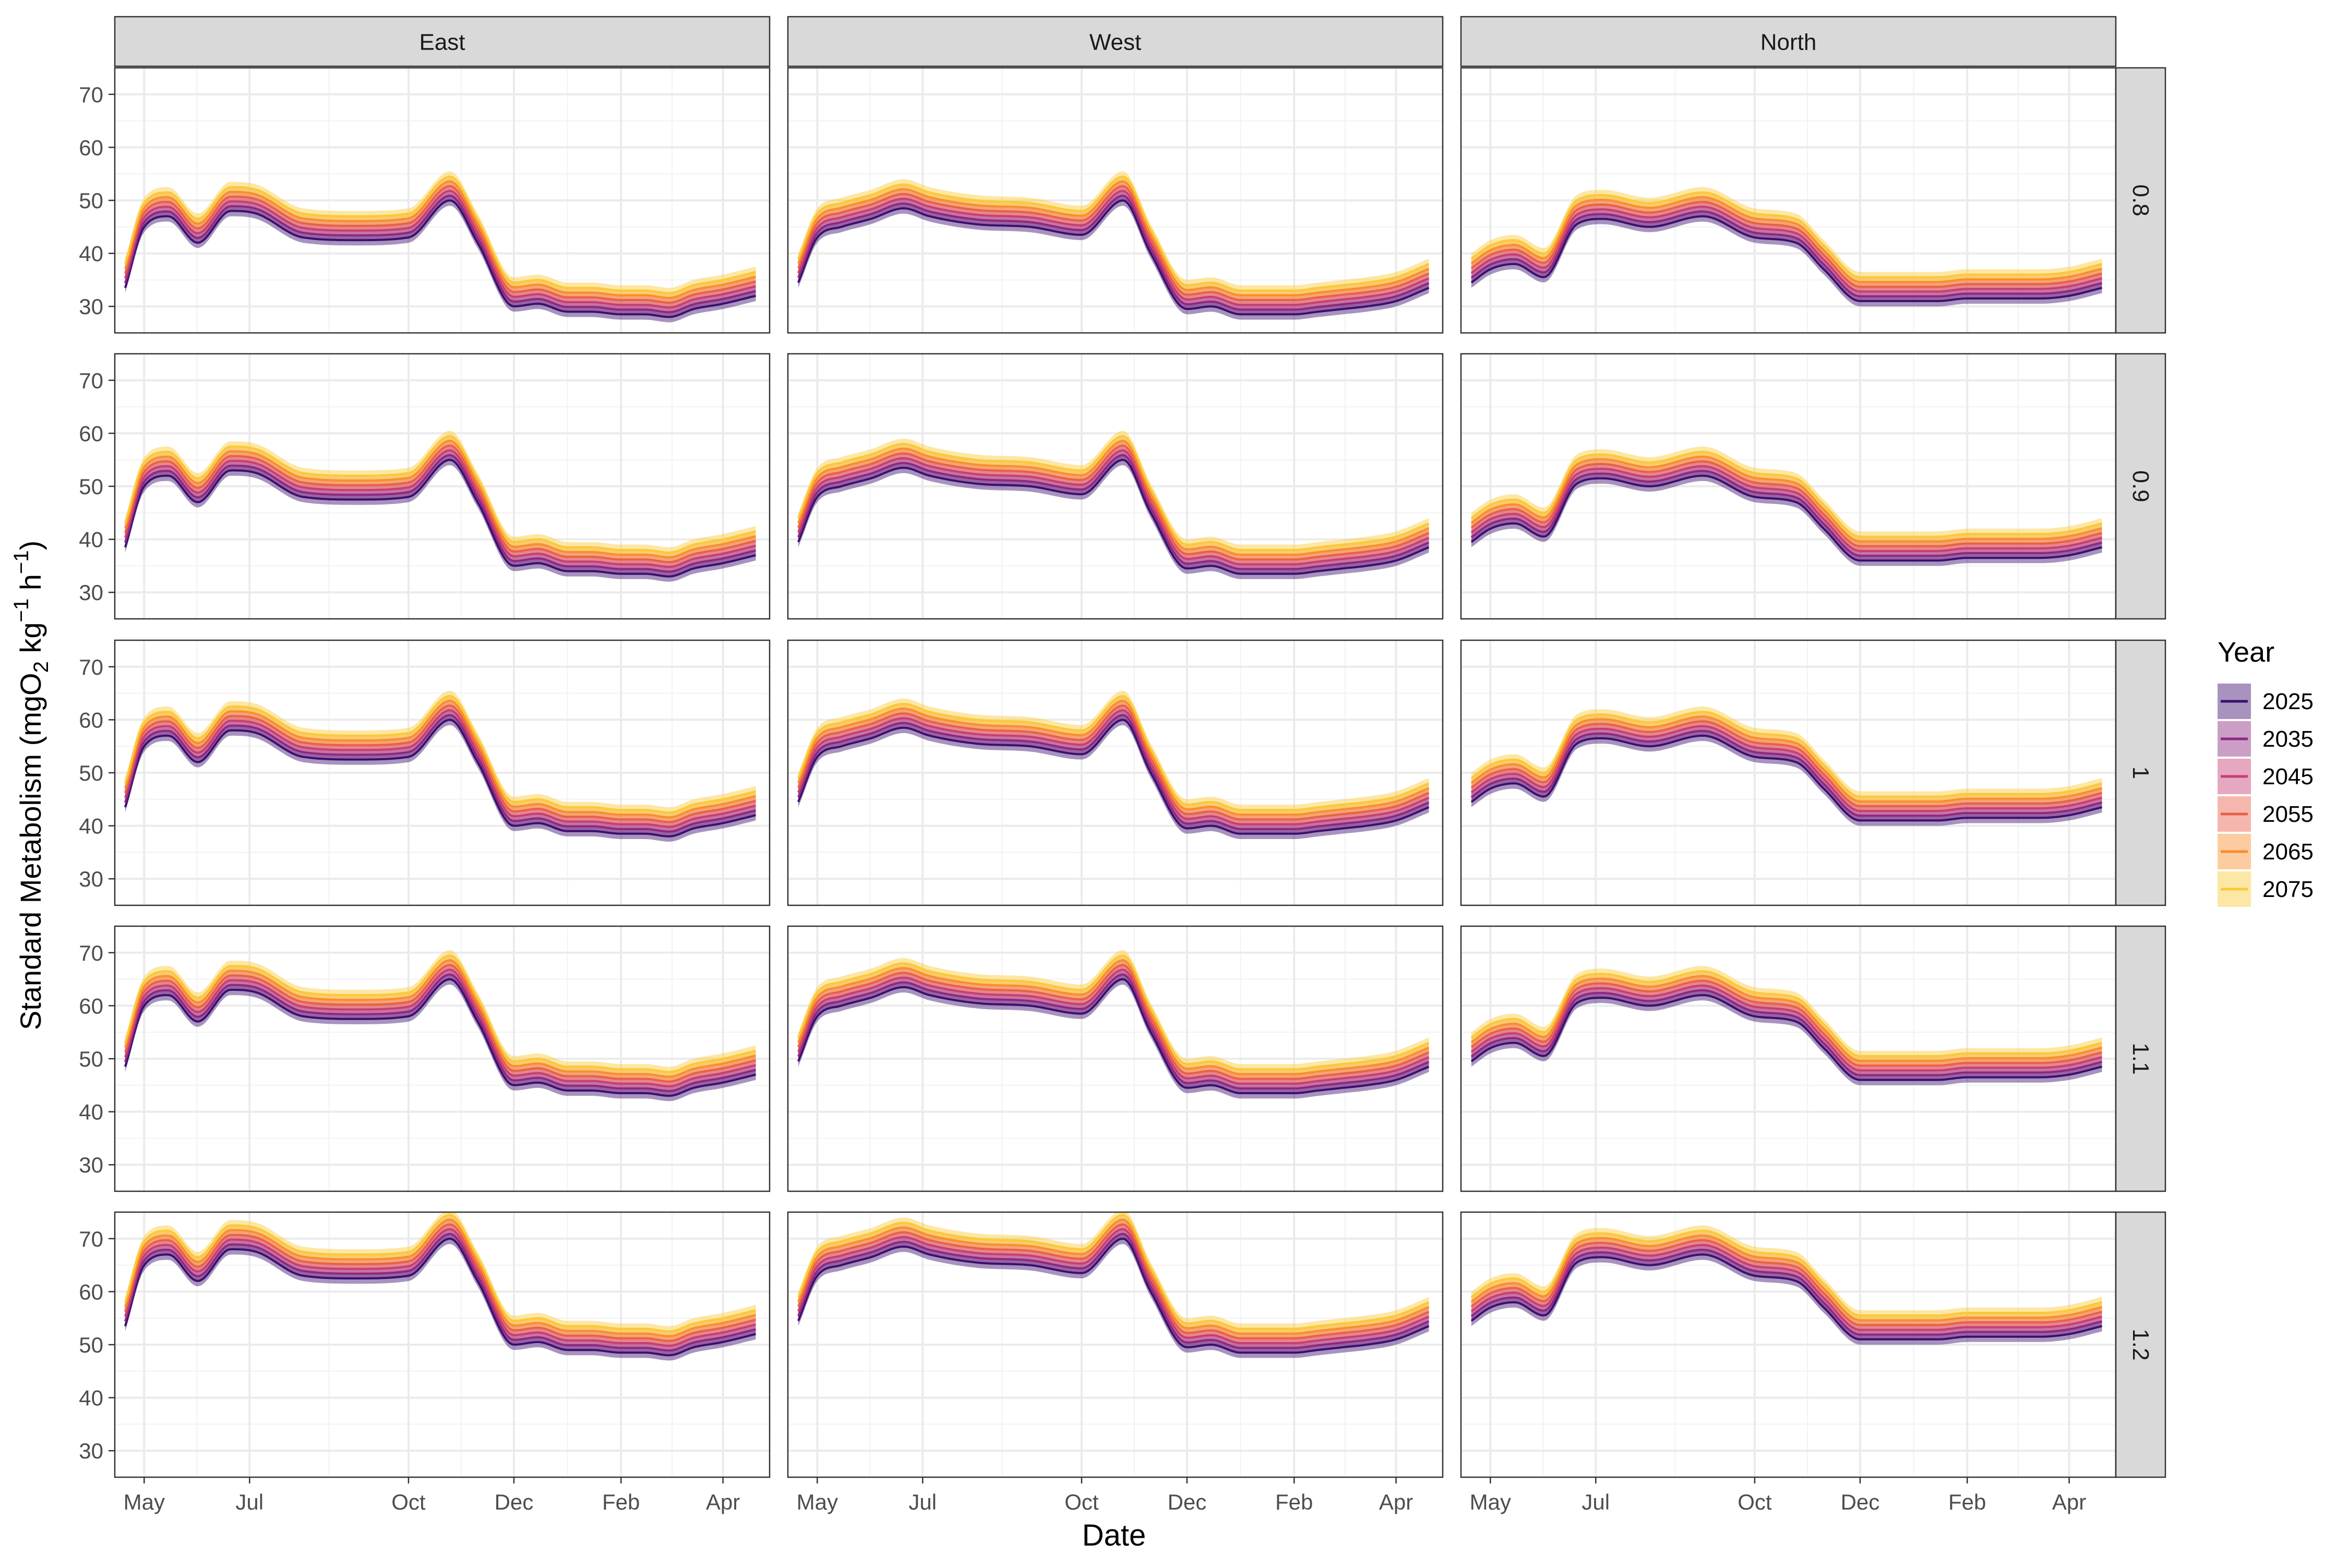 Image resolution: width=2348 pixels, height=1568 pixels. What do you see at coordinates (818, 1502) in the screenshot?
I see `x-tick-label: May` at bounding box center [818, 1502].